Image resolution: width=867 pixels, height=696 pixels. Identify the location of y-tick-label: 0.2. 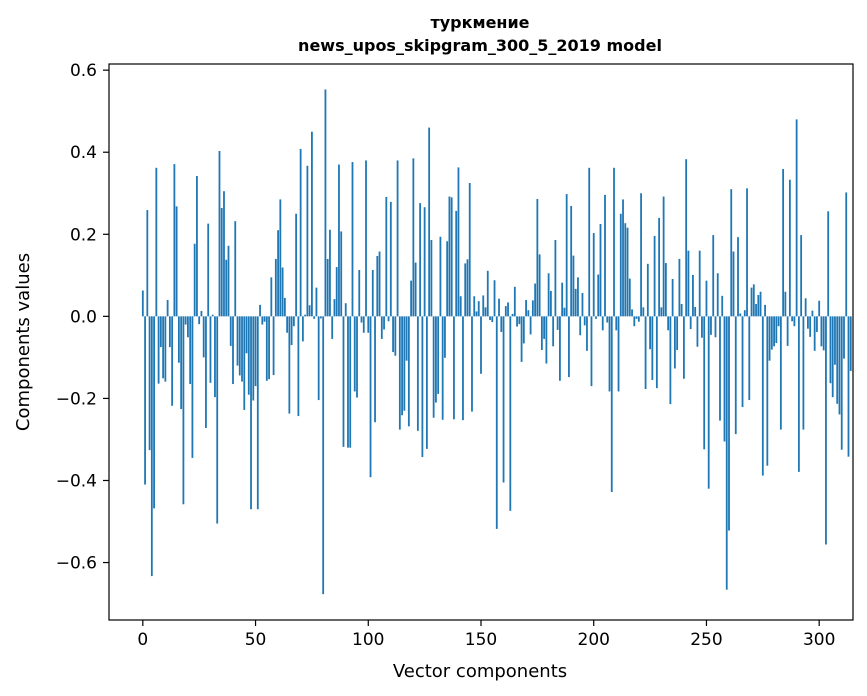
(83, 235).